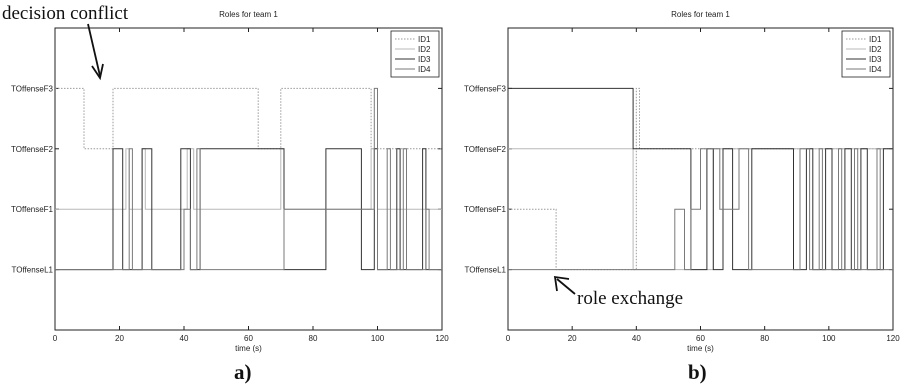 The width and height of the screenshot is (908, 391). Describe the element at coordinates (243, 372) in the screenshot. I see `panel-label-a: a)` at that location.